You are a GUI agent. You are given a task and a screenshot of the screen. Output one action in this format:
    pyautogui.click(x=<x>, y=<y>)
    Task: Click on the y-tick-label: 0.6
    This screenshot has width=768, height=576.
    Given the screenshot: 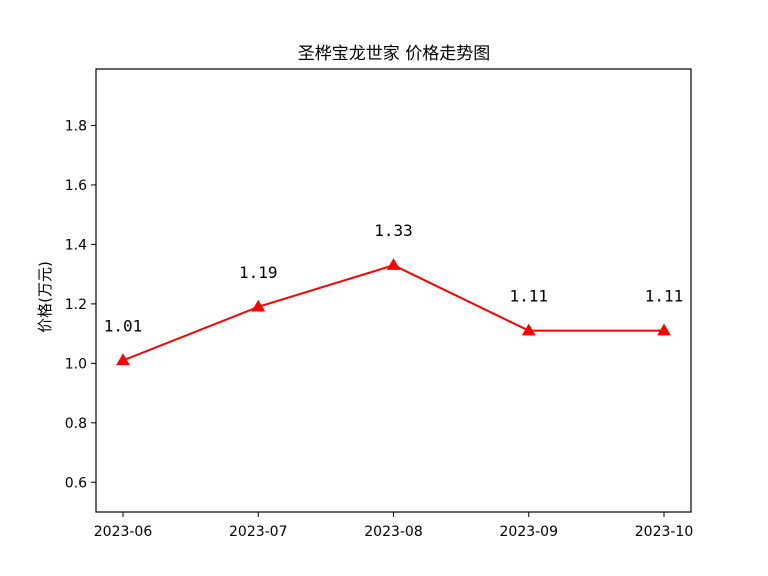 What is the action you would take?
    pyautogui.click(x=76, y=483)
    